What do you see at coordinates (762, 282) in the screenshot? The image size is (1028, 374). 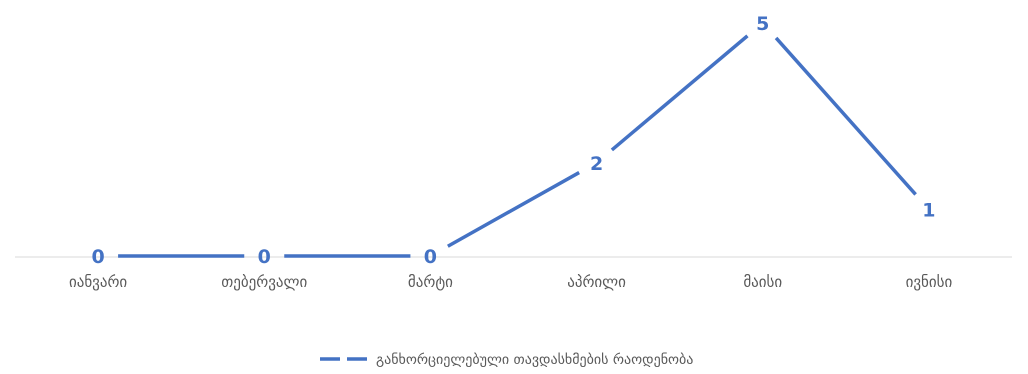 I see `x-tick-label: მაისი` at bounding box center [762, 282].